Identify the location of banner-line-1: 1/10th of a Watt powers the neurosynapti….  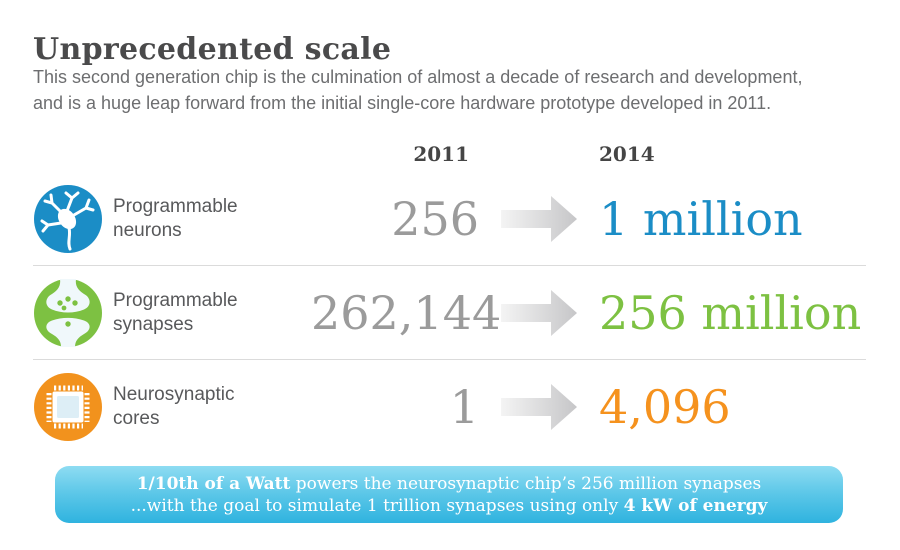
(449, 484).